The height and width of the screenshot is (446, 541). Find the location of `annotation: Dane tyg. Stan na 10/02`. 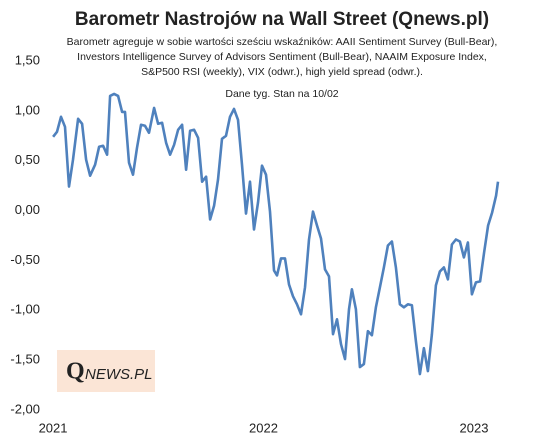

annotation: Dane tyg. Stan na 10/02 is located at coordinates (281, 94).